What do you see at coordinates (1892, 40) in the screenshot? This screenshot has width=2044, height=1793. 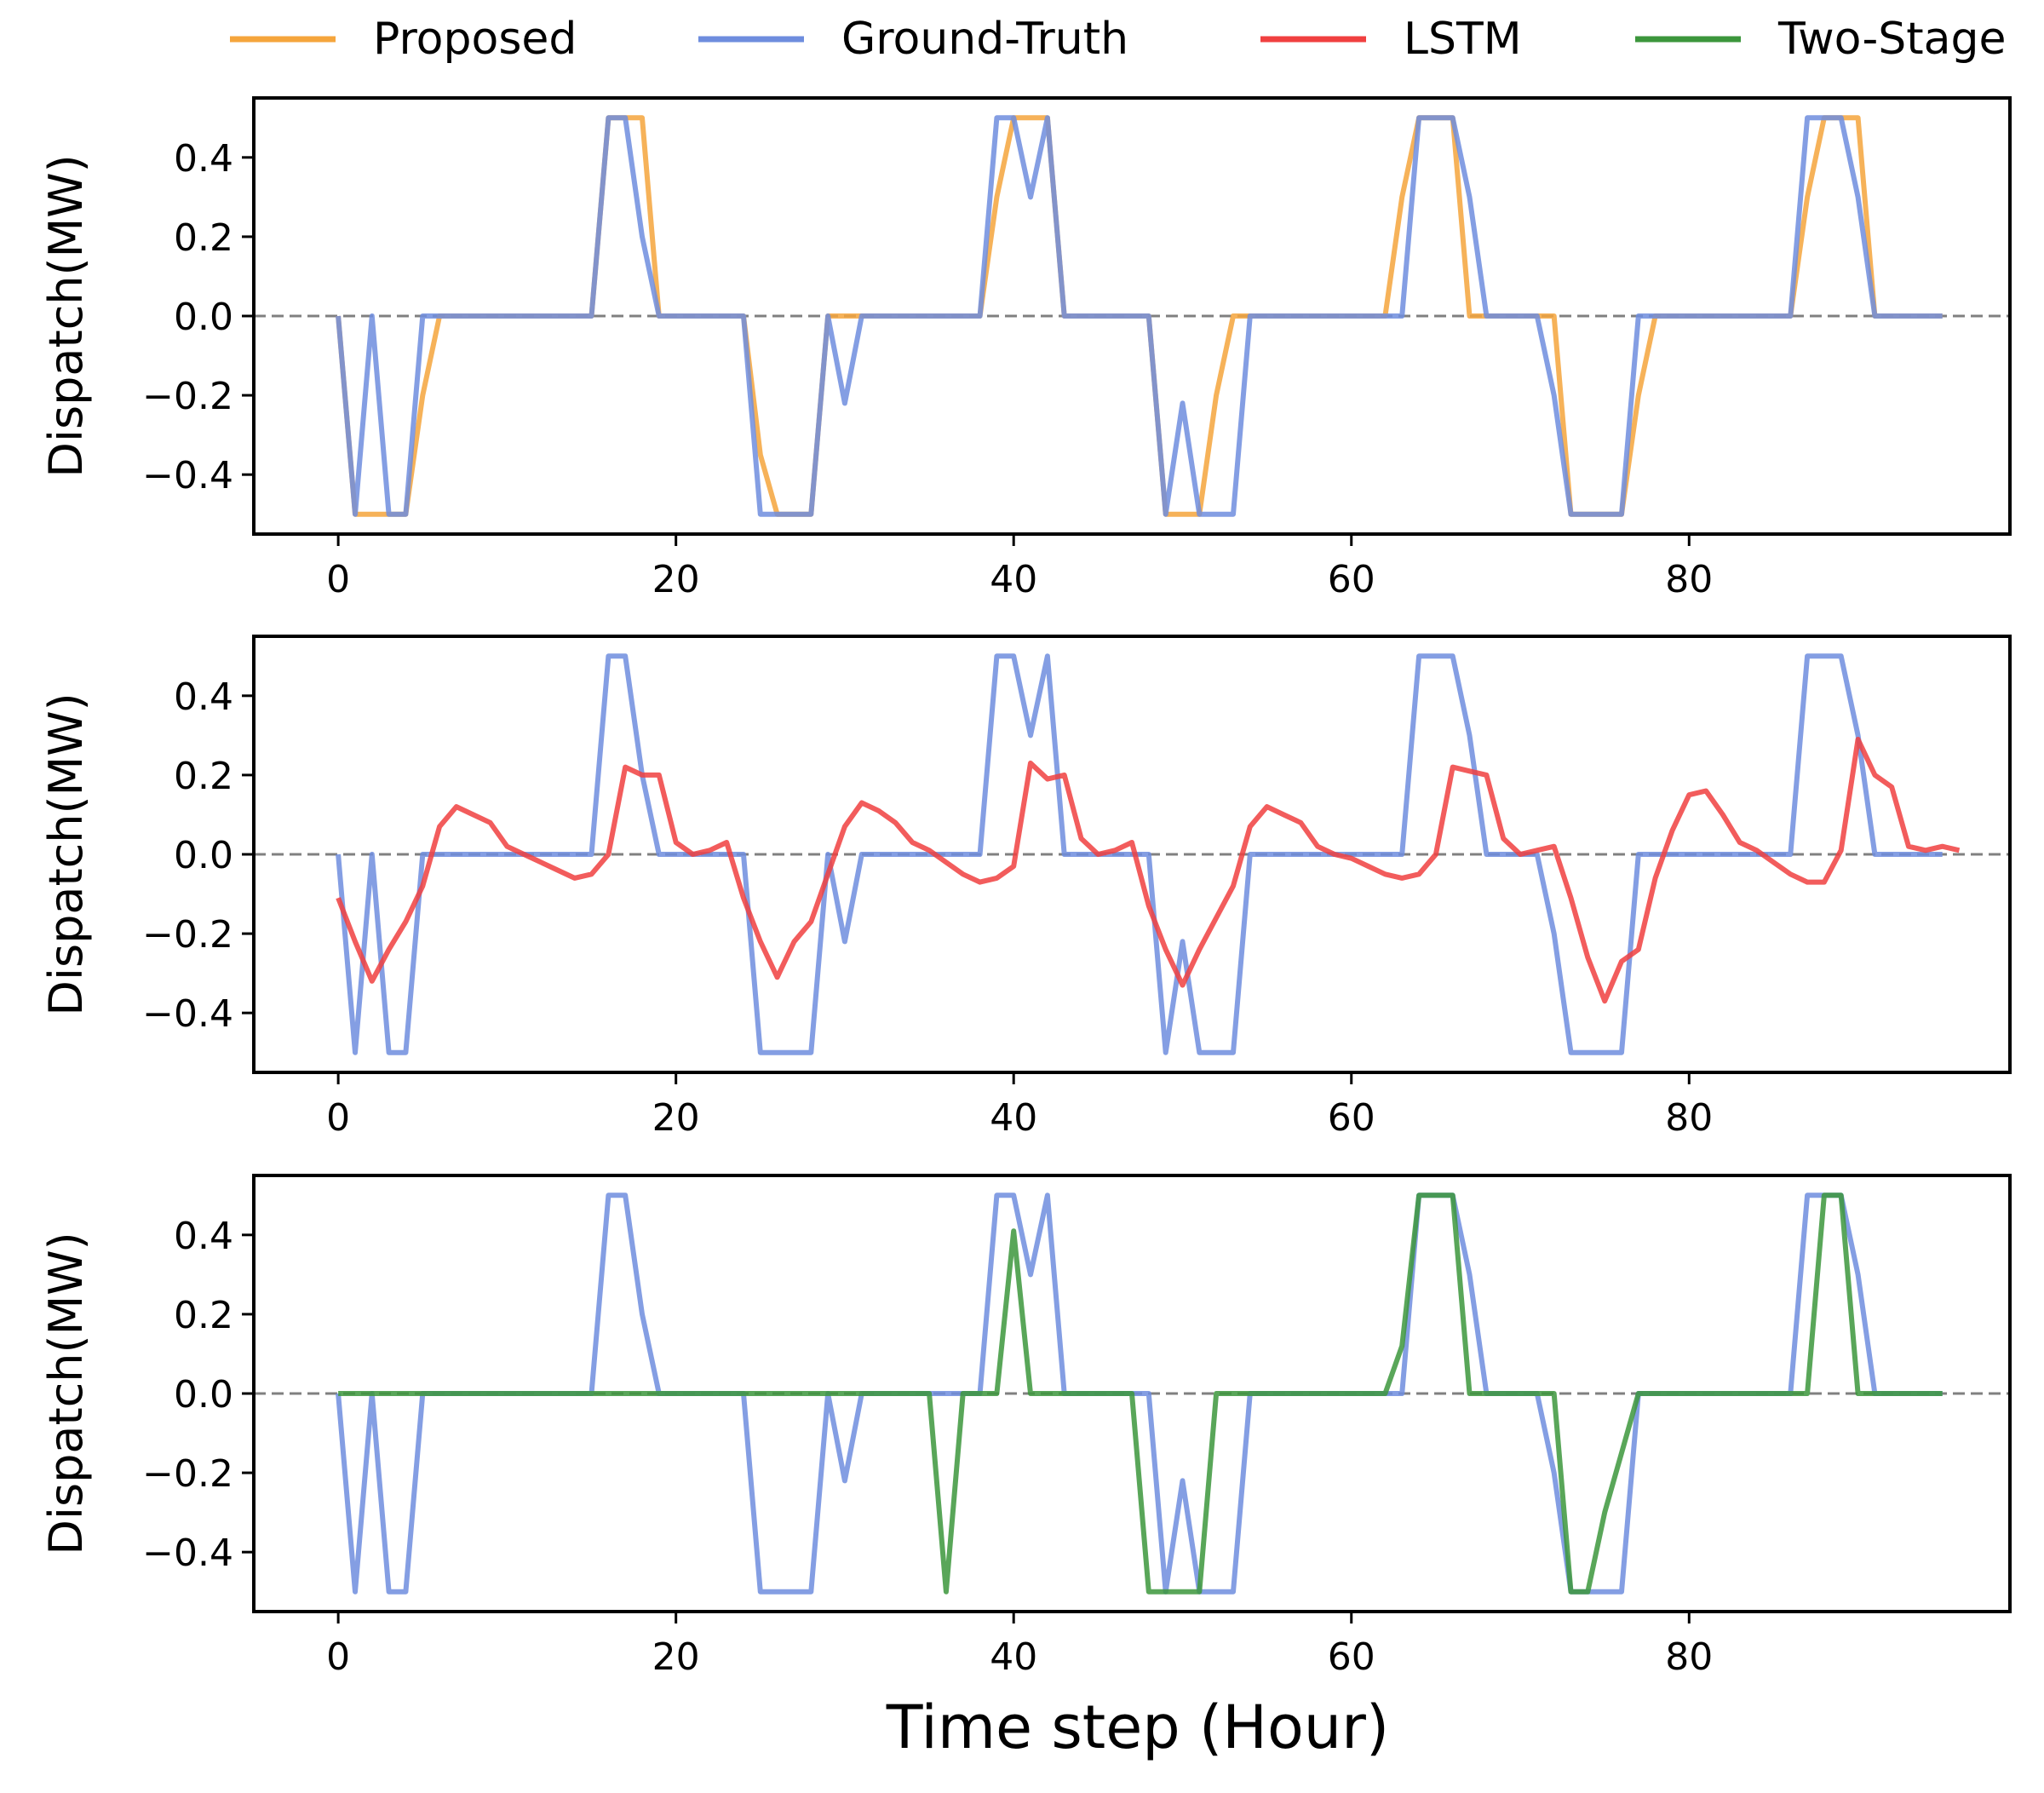 I see `legend-label: Two-Stage` at bounding box center [1892, 40].